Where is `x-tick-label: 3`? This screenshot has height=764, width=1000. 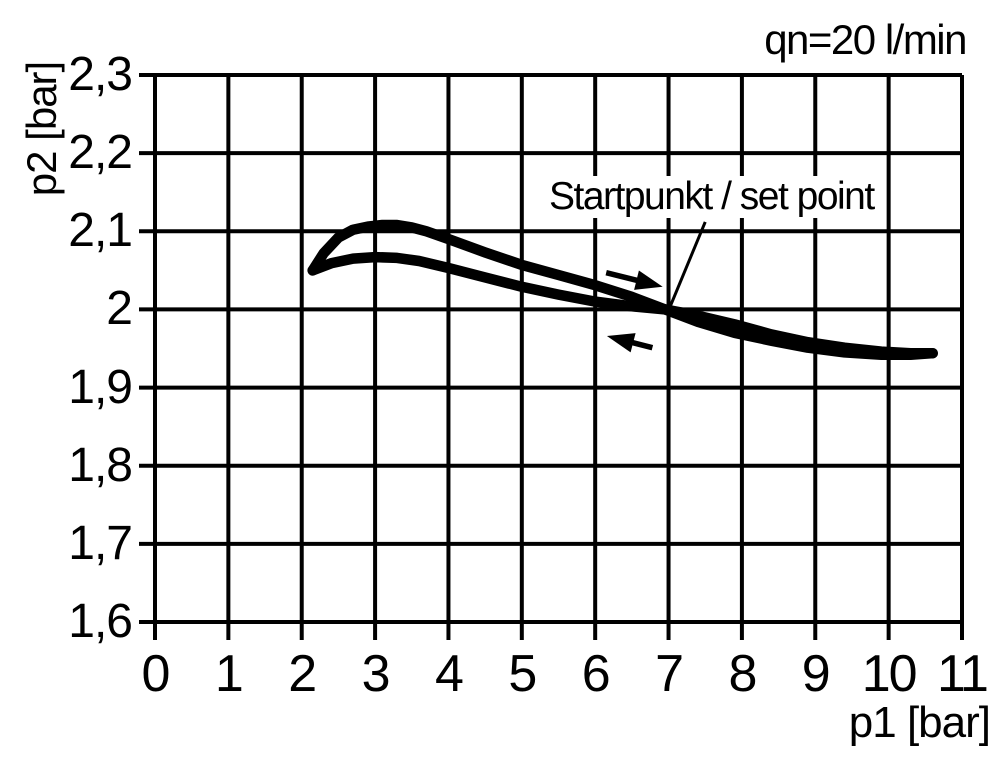
x-tick-label: 3 is located at coordinates (376, 674).